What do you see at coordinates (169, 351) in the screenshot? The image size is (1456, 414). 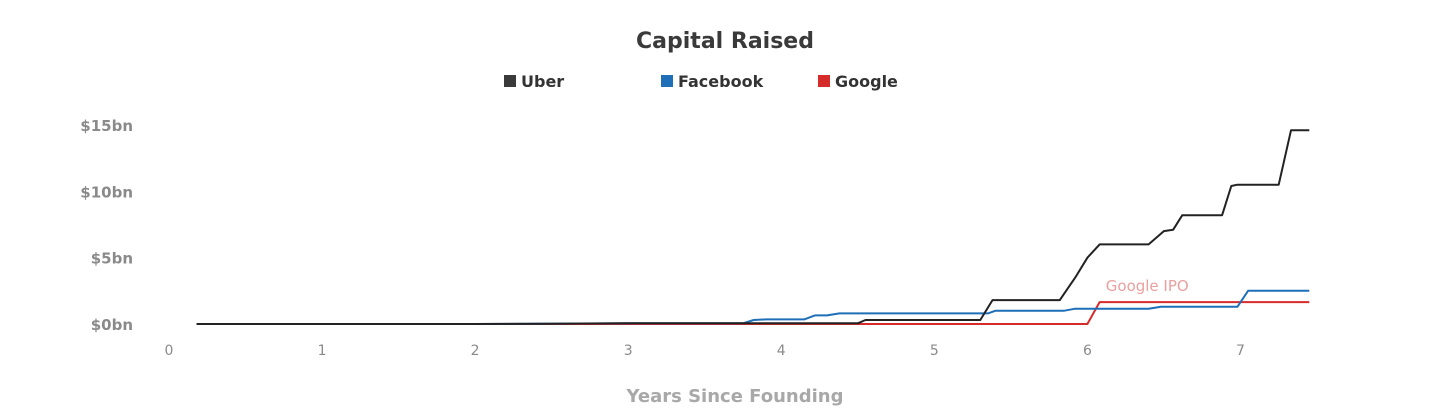 I see `x-tick-label: 0` at bounding box center [169, 351].